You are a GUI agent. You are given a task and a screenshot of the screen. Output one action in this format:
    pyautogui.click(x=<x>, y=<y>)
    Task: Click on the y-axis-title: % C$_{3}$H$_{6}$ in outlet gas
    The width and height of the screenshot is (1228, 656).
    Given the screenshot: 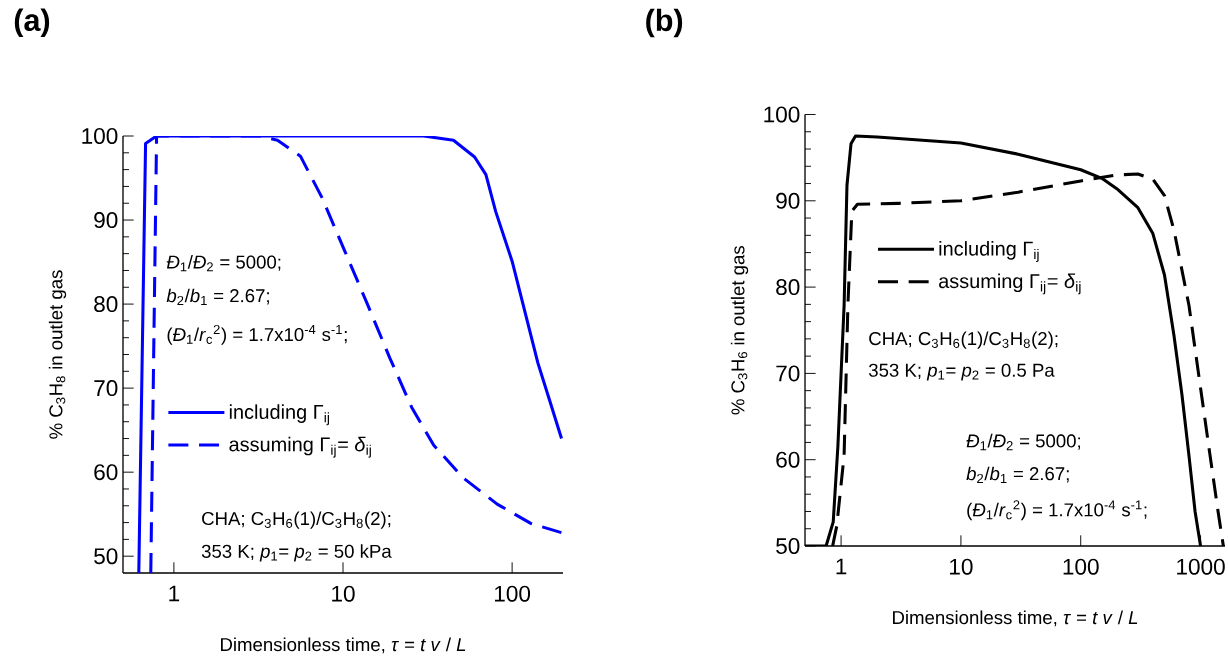 What is the action you would take?
    pyautogui.click(x=739, y=330)
    